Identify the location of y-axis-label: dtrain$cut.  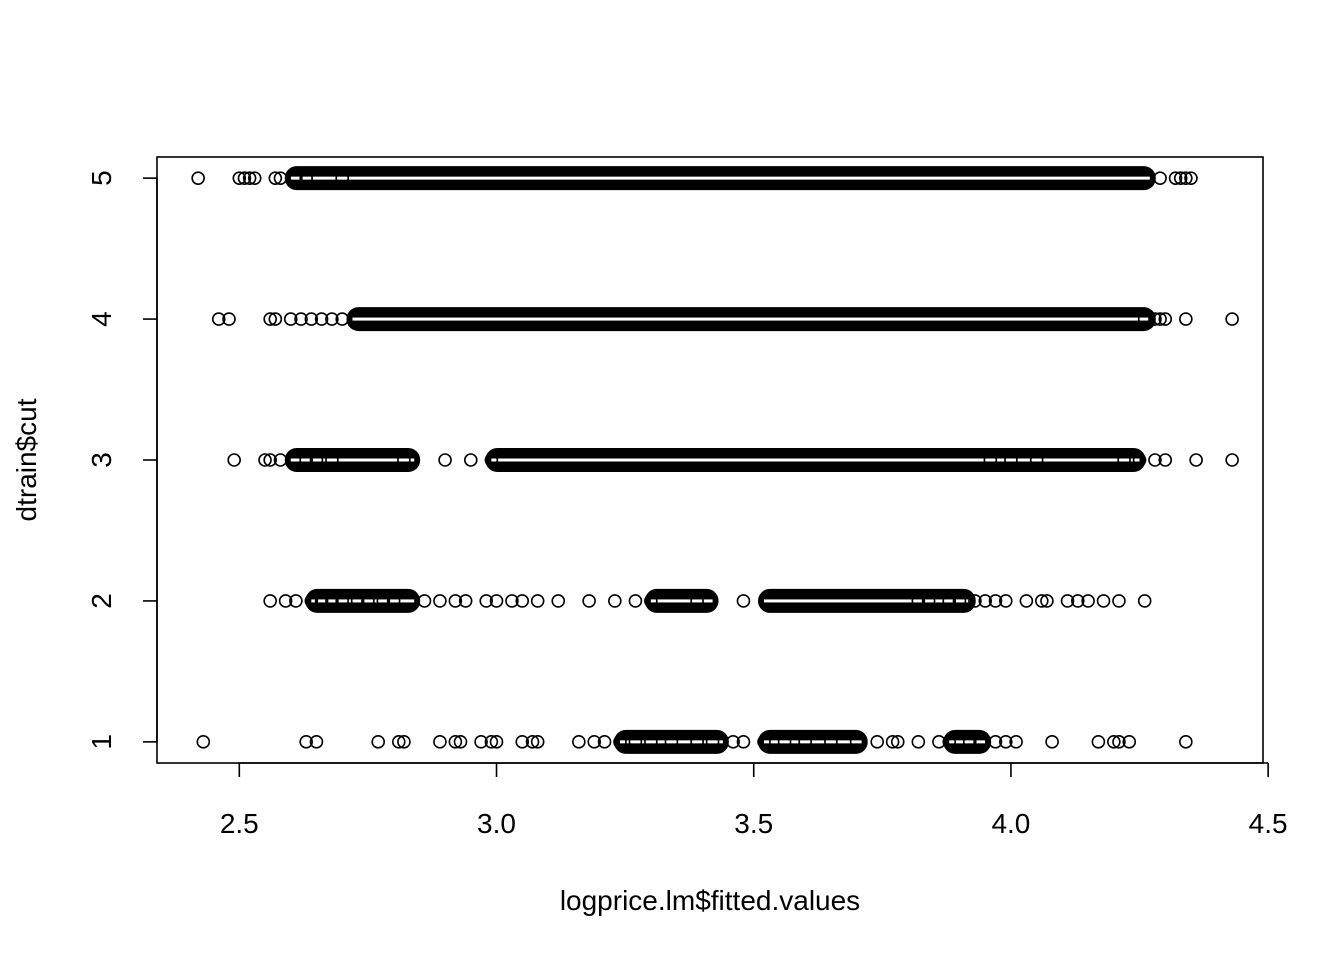
(26, 459).